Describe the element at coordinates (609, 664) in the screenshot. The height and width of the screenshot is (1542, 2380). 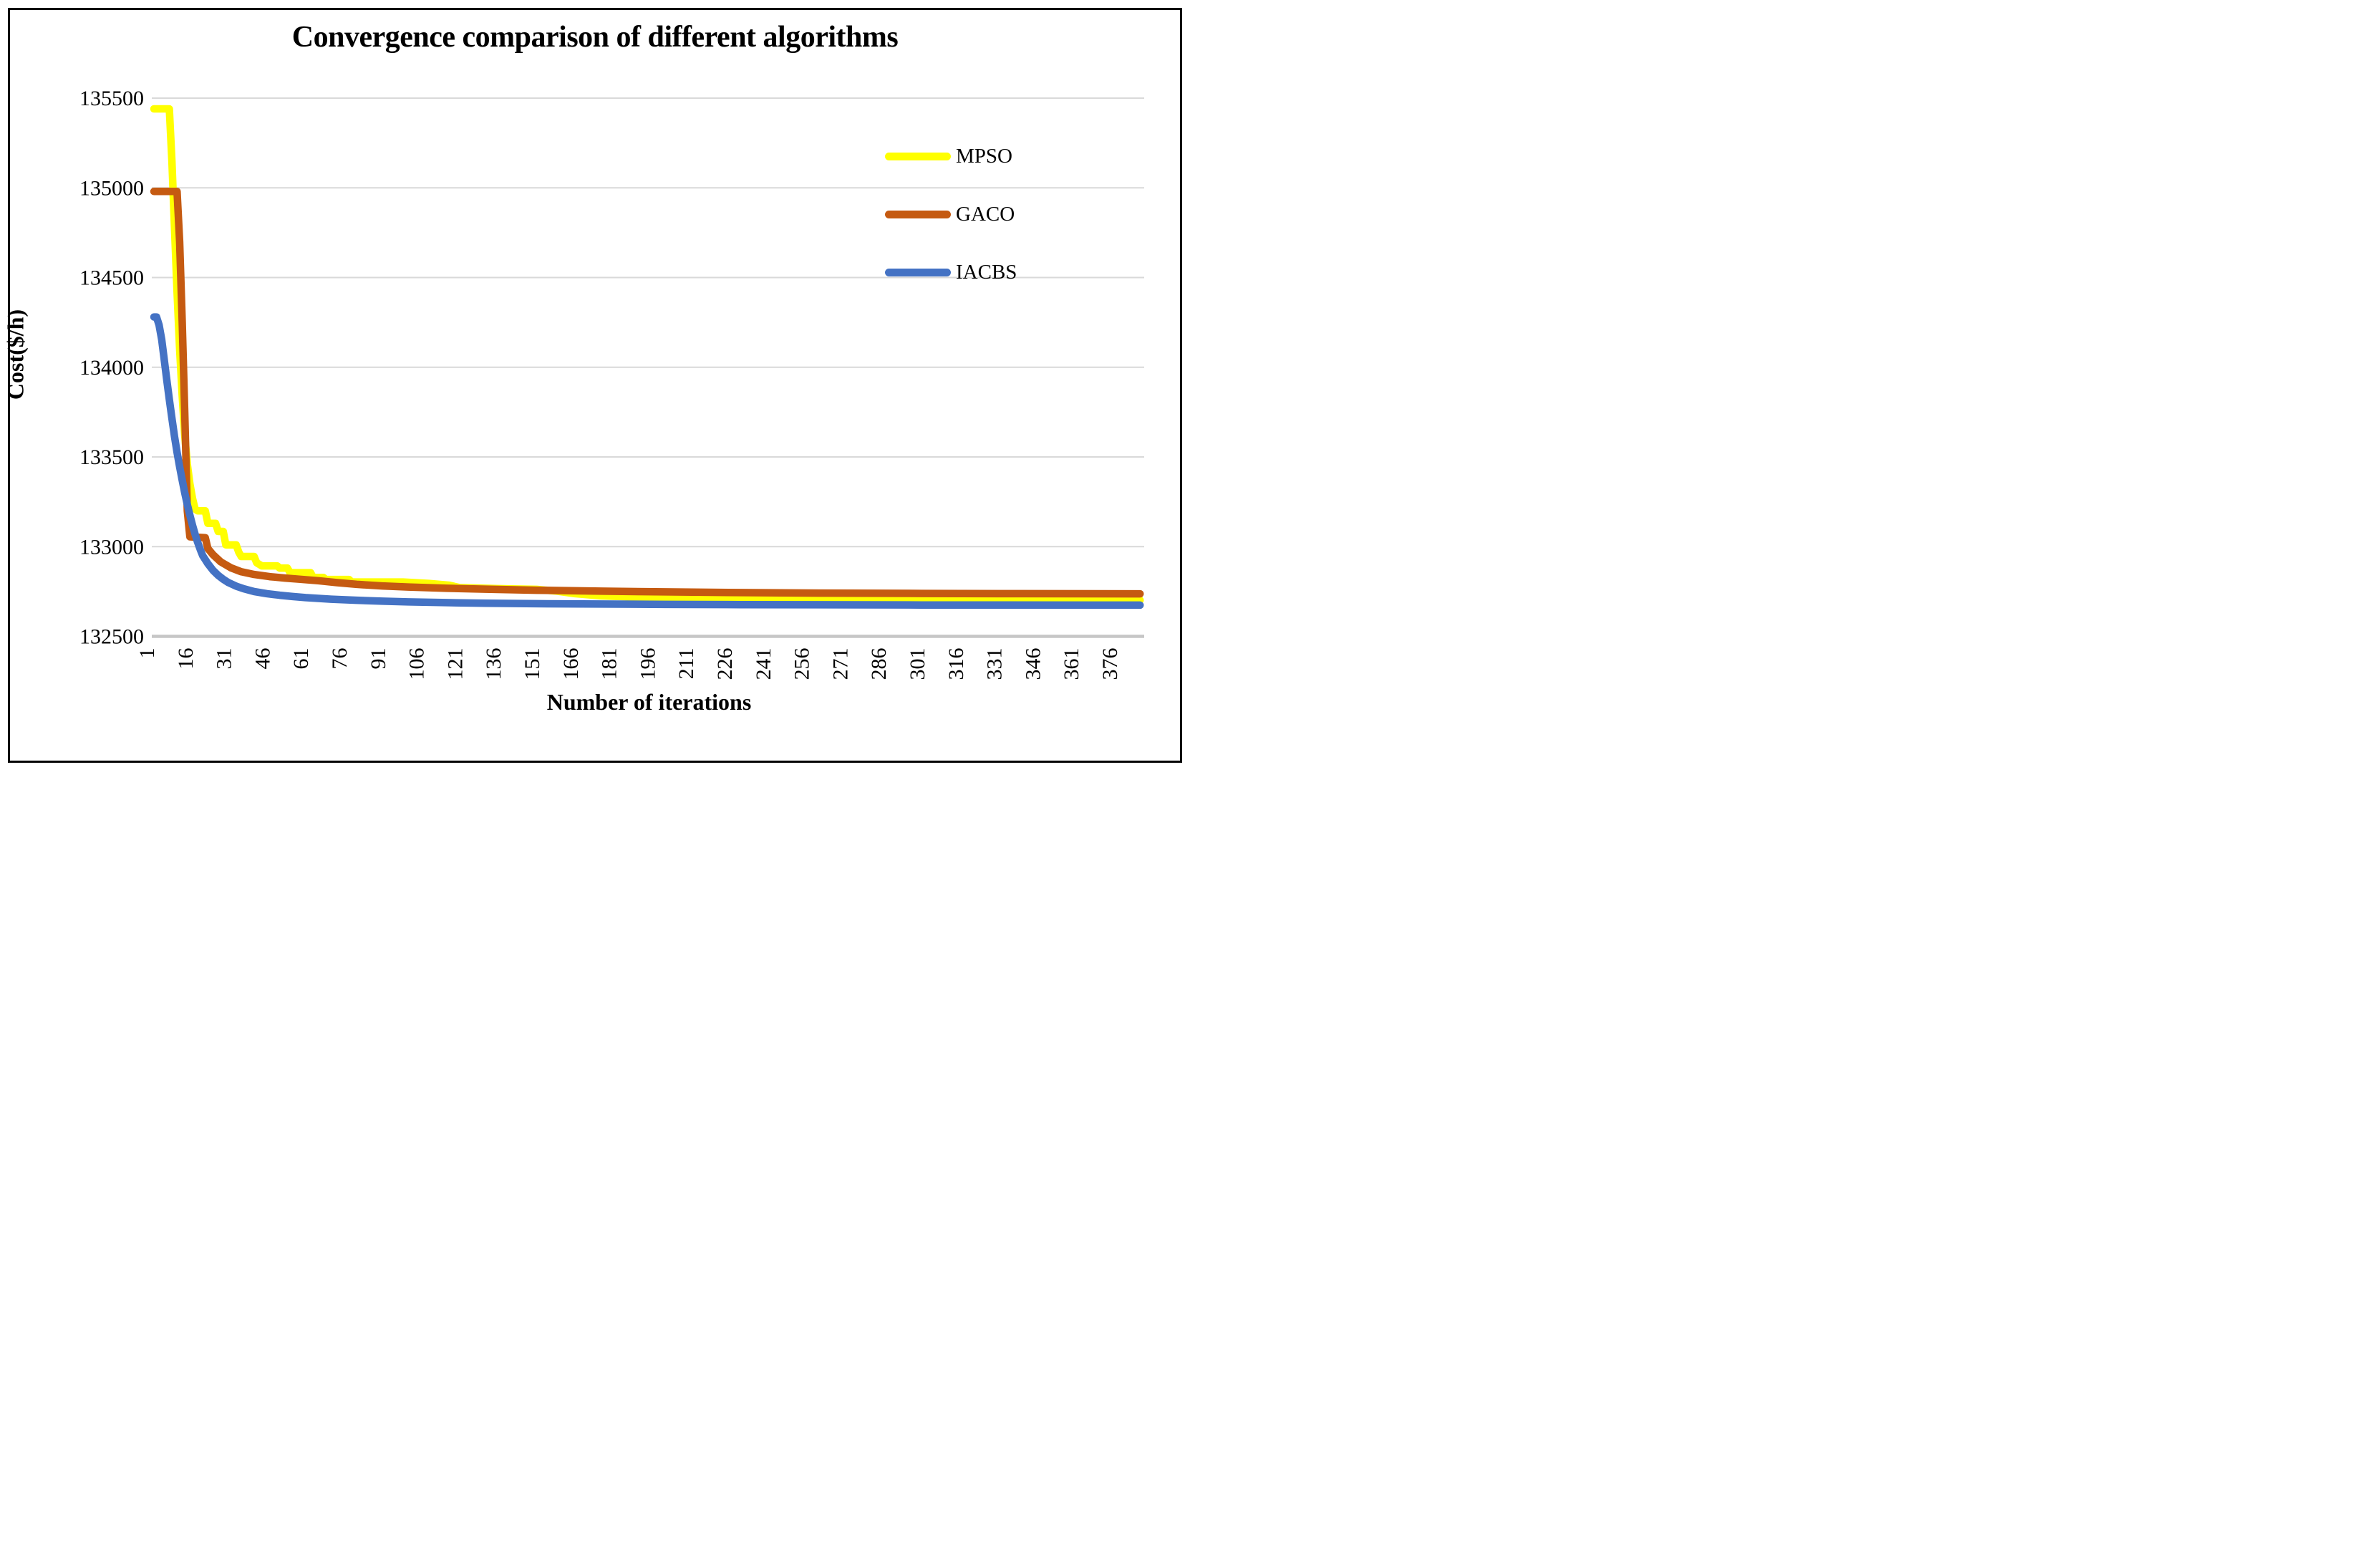
I see `x-tick-label: 181` at that location.